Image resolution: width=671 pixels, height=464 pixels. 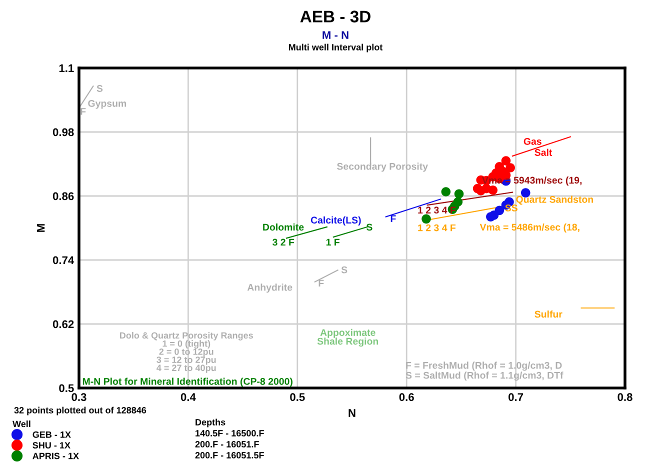 What do you see at coordinates (51, 434) in the screenshot?
I see `legend-label: GEB - 1X` at bounding box center [51, 434].